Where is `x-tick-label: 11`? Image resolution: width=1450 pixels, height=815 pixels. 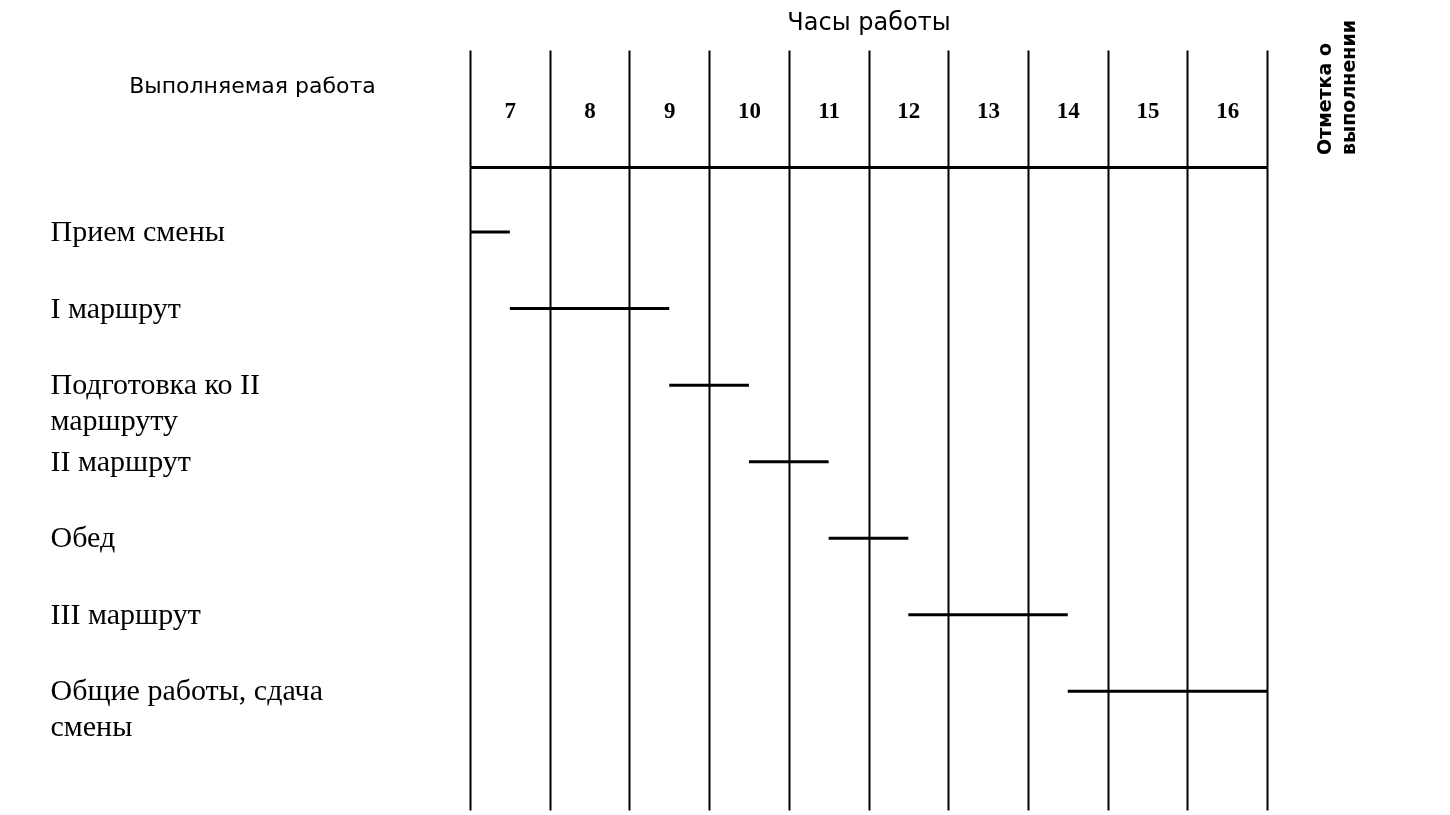 x-tick-label: 11 is located at coordinates (829, 110).